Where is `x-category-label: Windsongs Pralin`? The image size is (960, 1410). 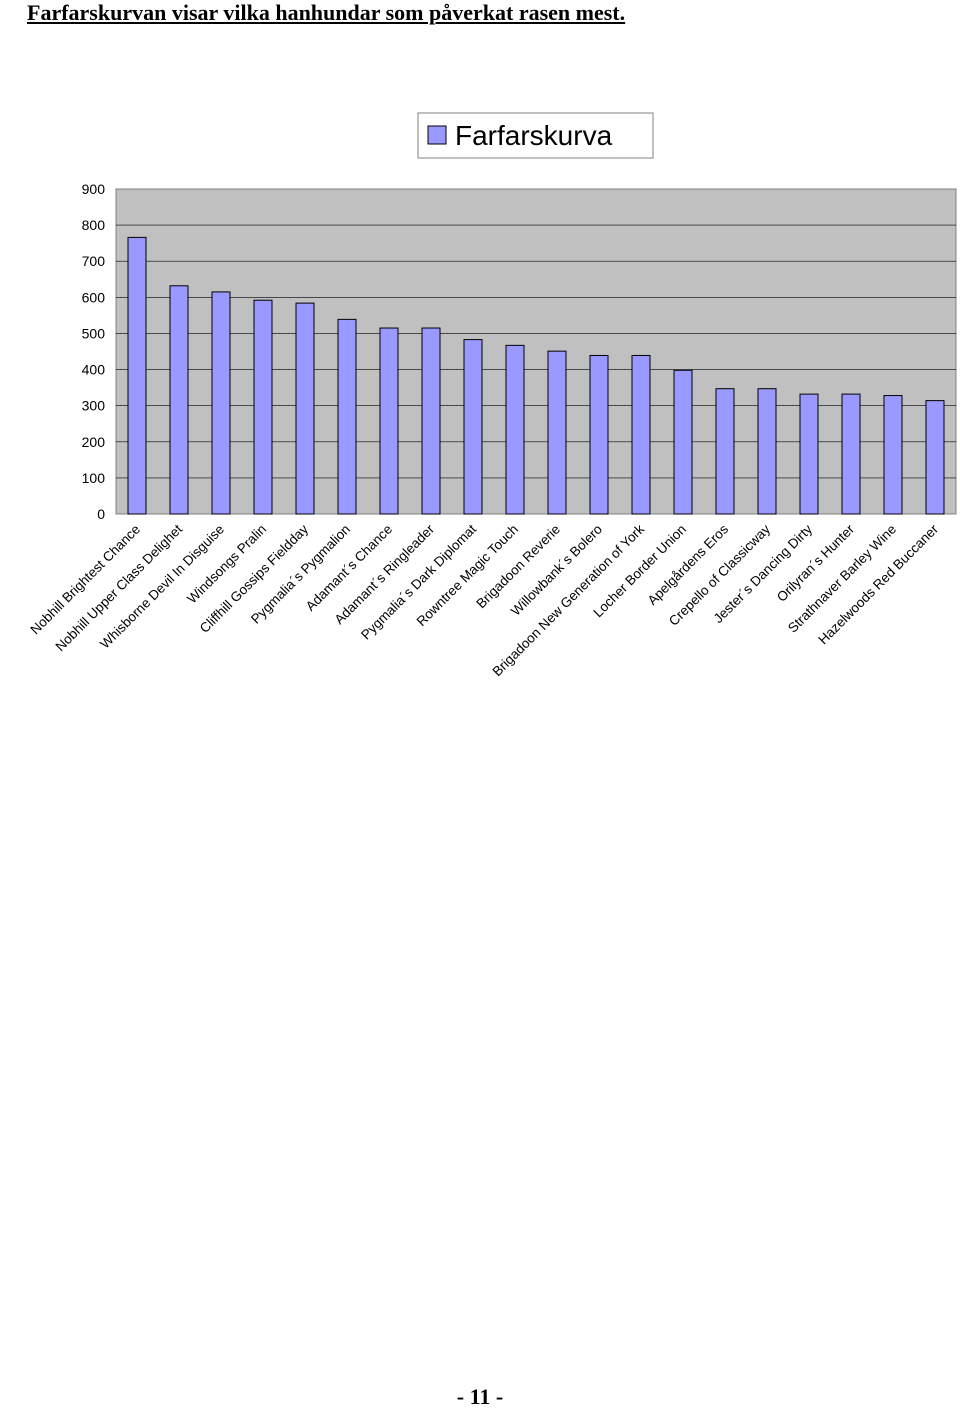
x-category-label: Windsongs Pralin is located at coordinates (226, 564).